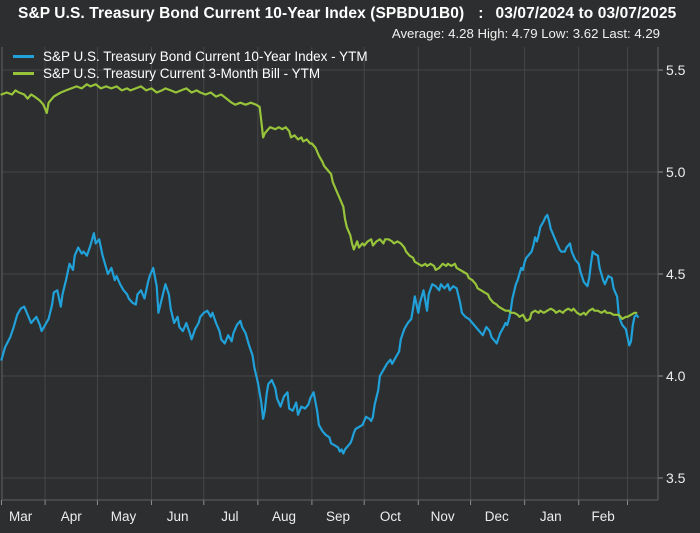 This screenshot has height=533, width=700. I want to click on date-range: 03/07/2024 to 03/07/2025, so click(586, 13).